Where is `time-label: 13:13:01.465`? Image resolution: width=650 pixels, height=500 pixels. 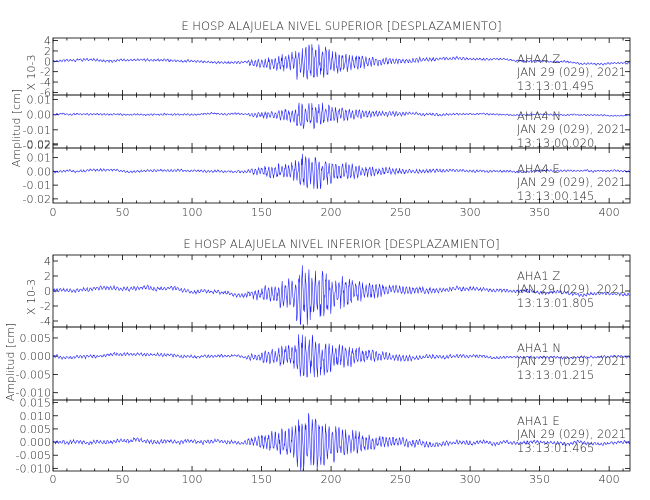
time-label: 13:13:01.465 is located at coordinates (555, 448).